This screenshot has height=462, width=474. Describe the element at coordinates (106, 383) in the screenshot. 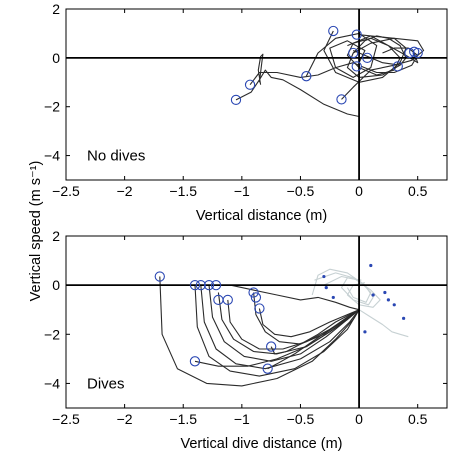

I see `panel-label: Dives` at that location.